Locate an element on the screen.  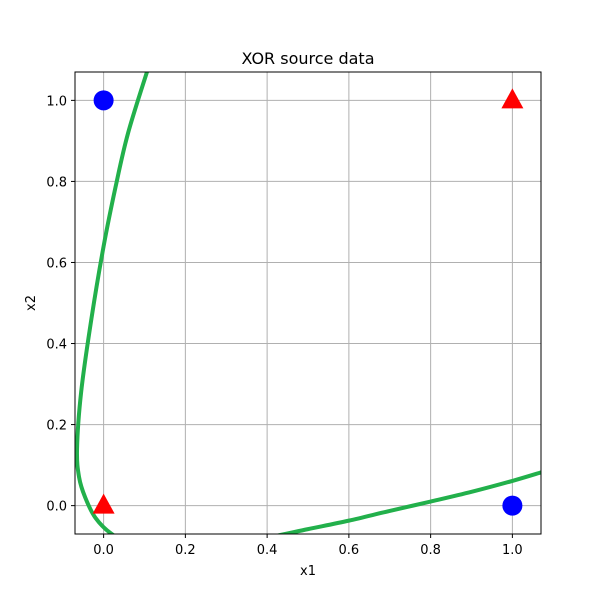
x-tick-label: 0.2 is located at coordinates (185, 550).